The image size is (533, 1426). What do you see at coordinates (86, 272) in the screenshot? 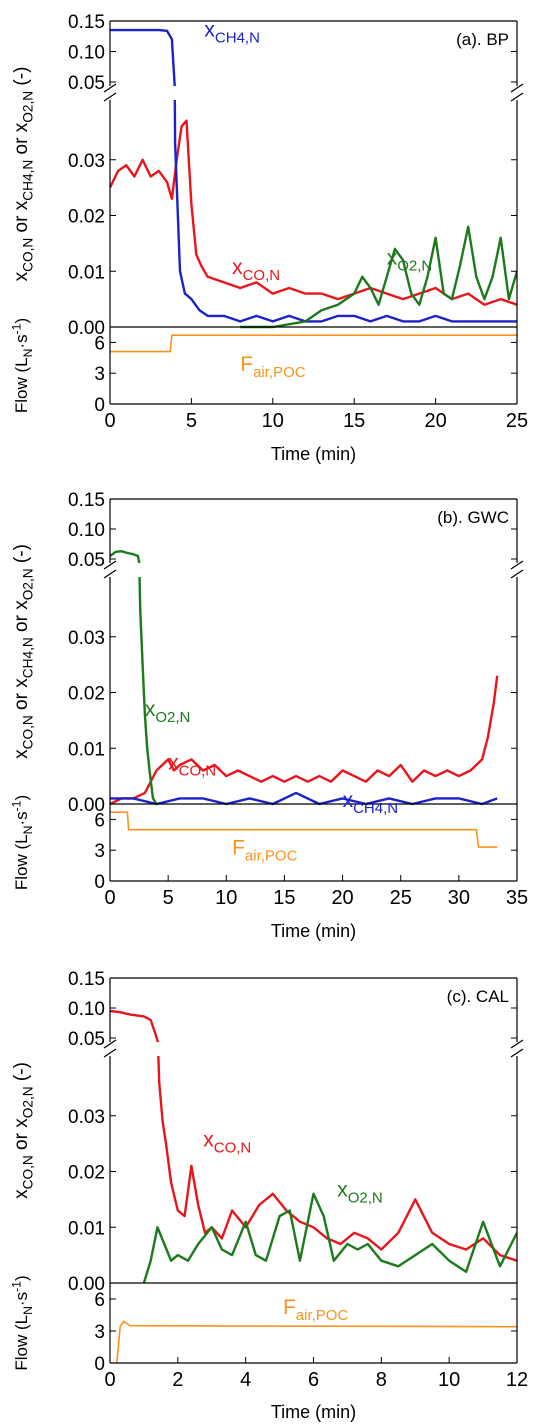
I see `y-tick-label: 0.01` at bounding box center [86, 272].